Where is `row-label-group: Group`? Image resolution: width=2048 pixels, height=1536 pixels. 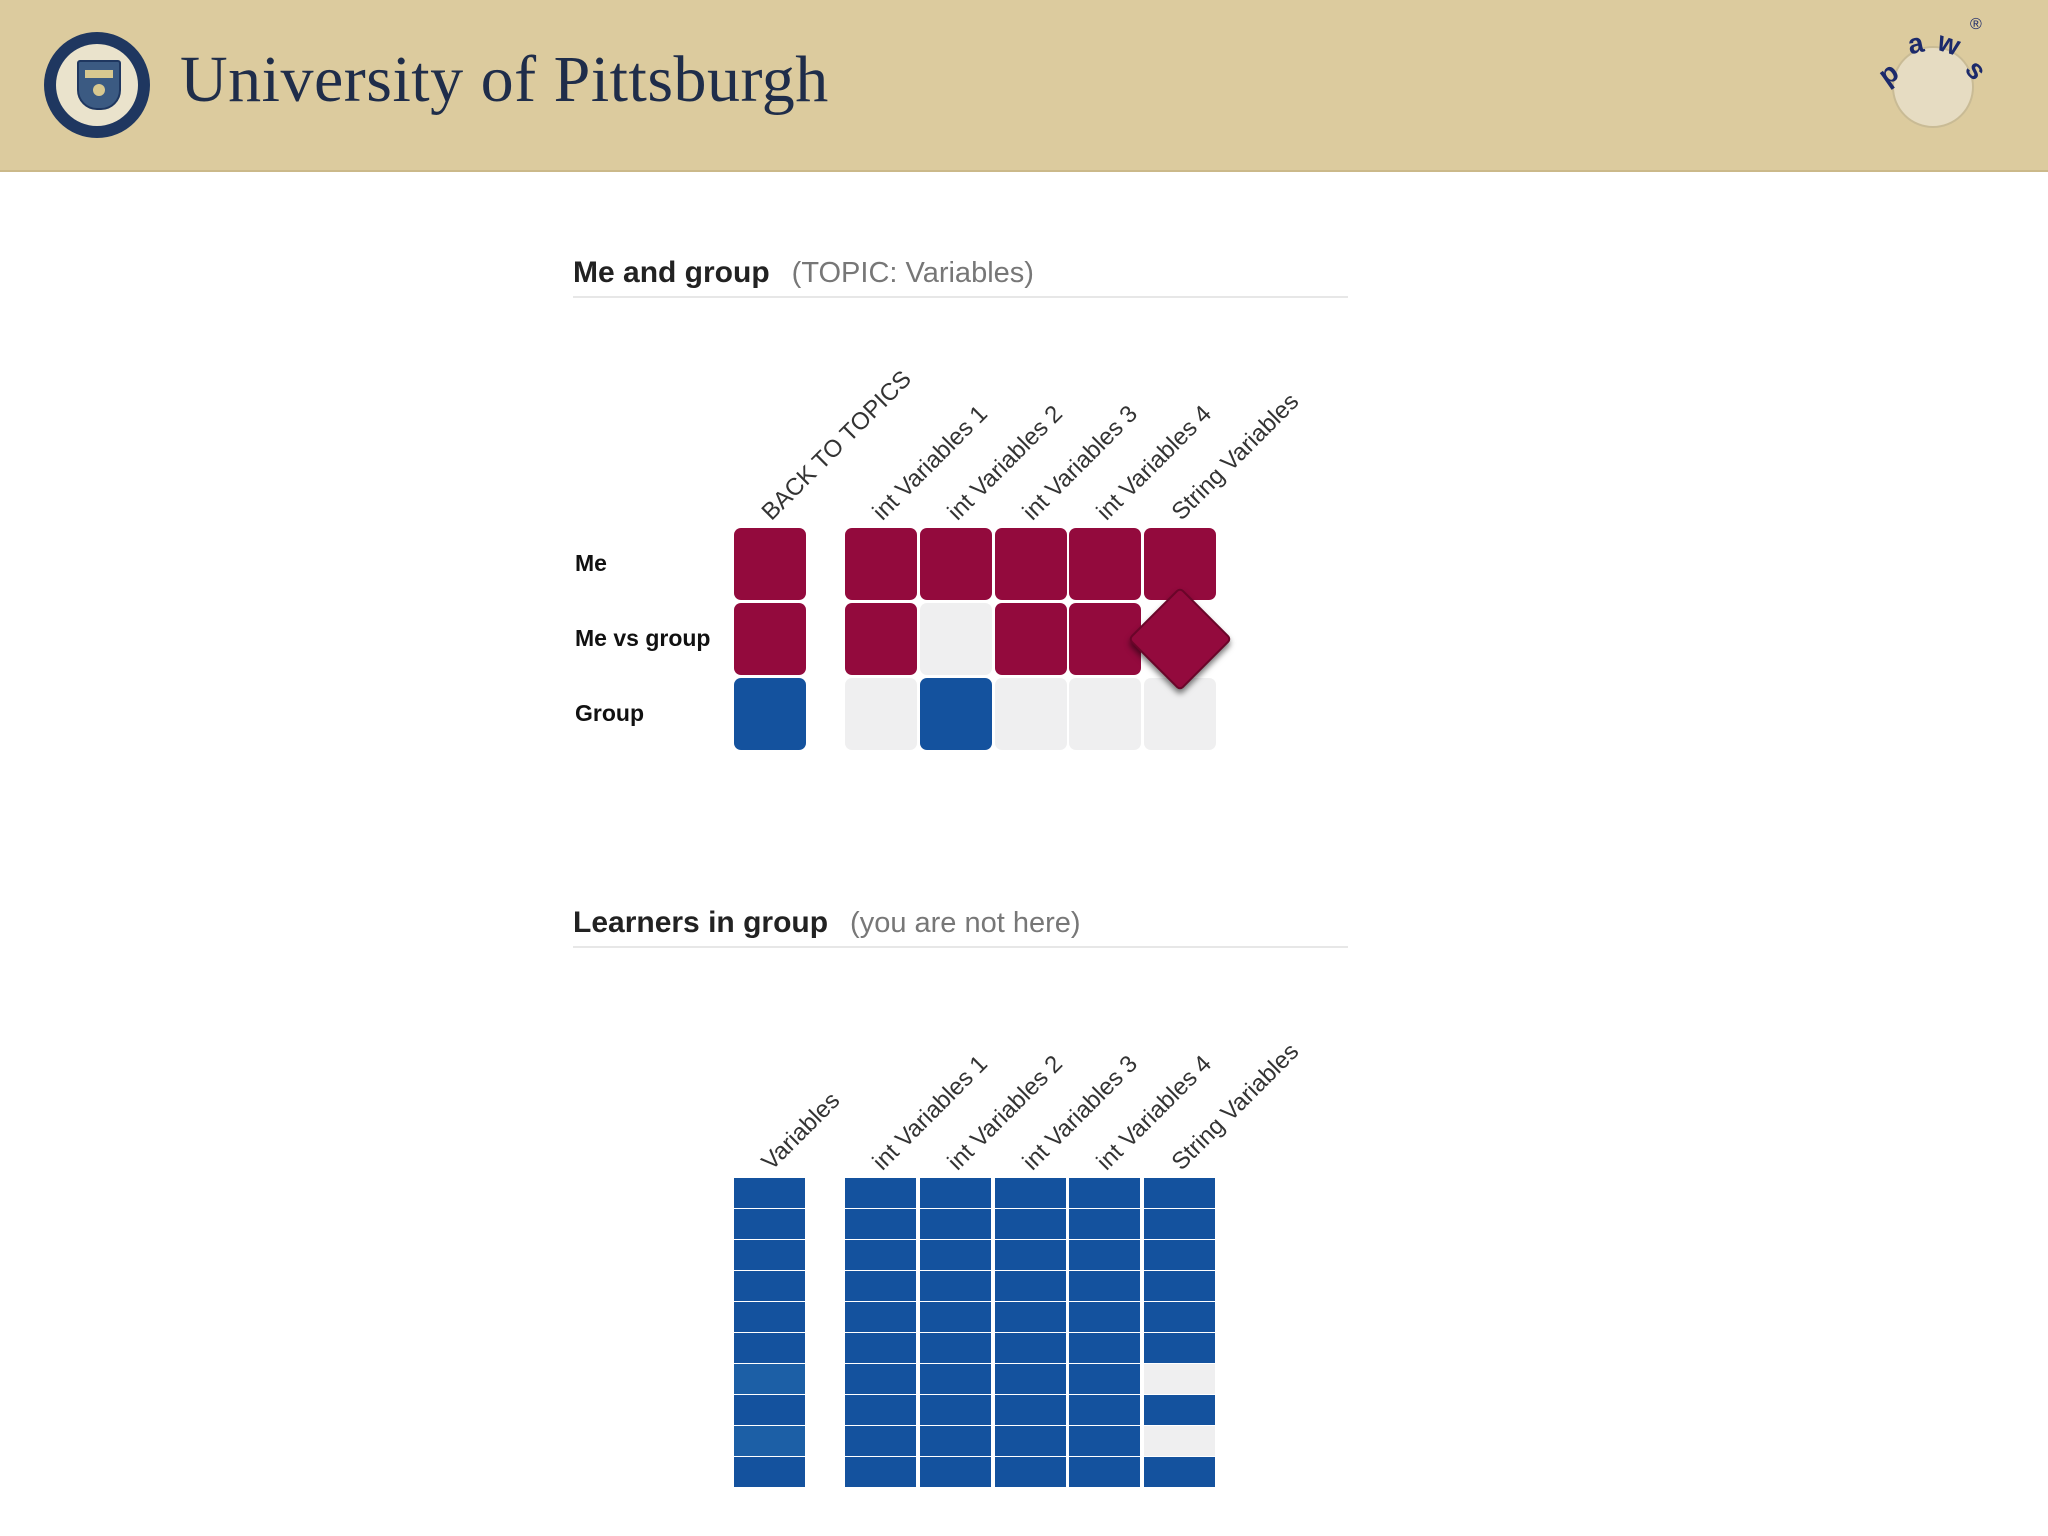 row-label-group: Group is located at coordinates (609, 713).